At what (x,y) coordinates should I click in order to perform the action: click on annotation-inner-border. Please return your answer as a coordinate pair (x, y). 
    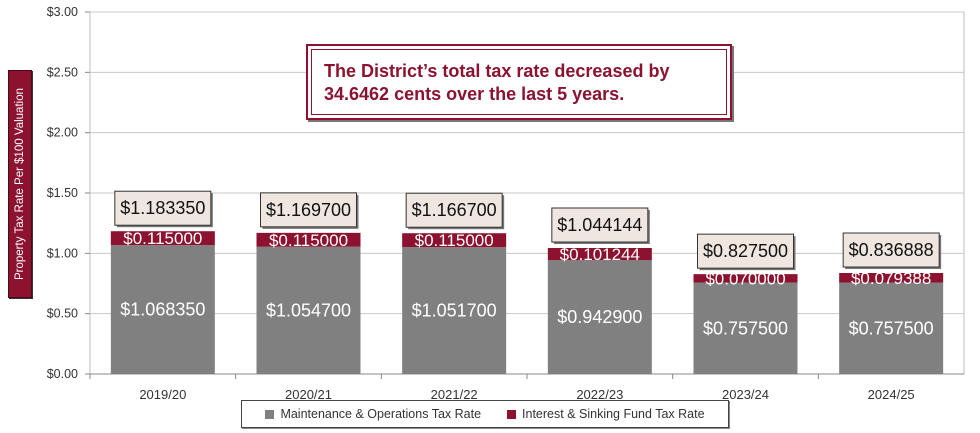
    Looking at the image, I should click on (519, 82).